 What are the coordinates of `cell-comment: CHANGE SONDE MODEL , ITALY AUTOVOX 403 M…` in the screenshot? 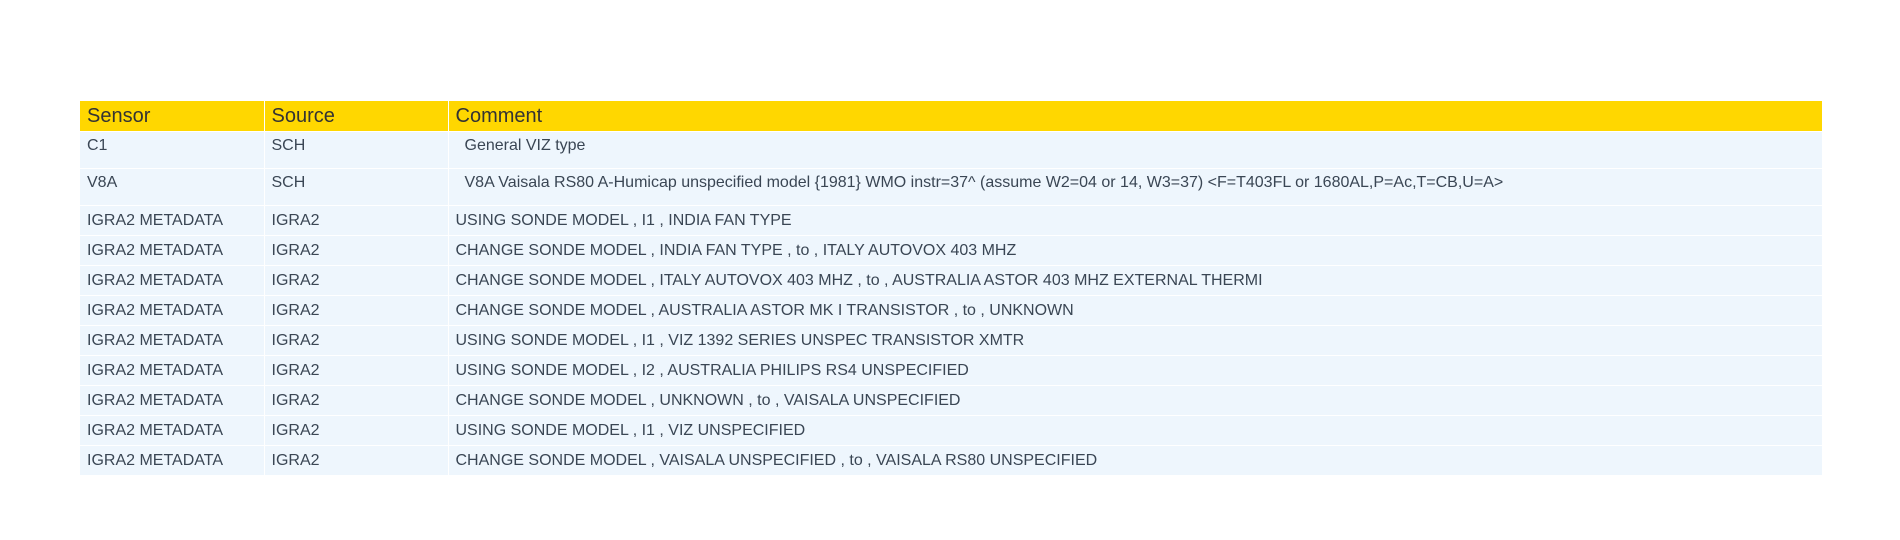 It's located at (1134, 280).